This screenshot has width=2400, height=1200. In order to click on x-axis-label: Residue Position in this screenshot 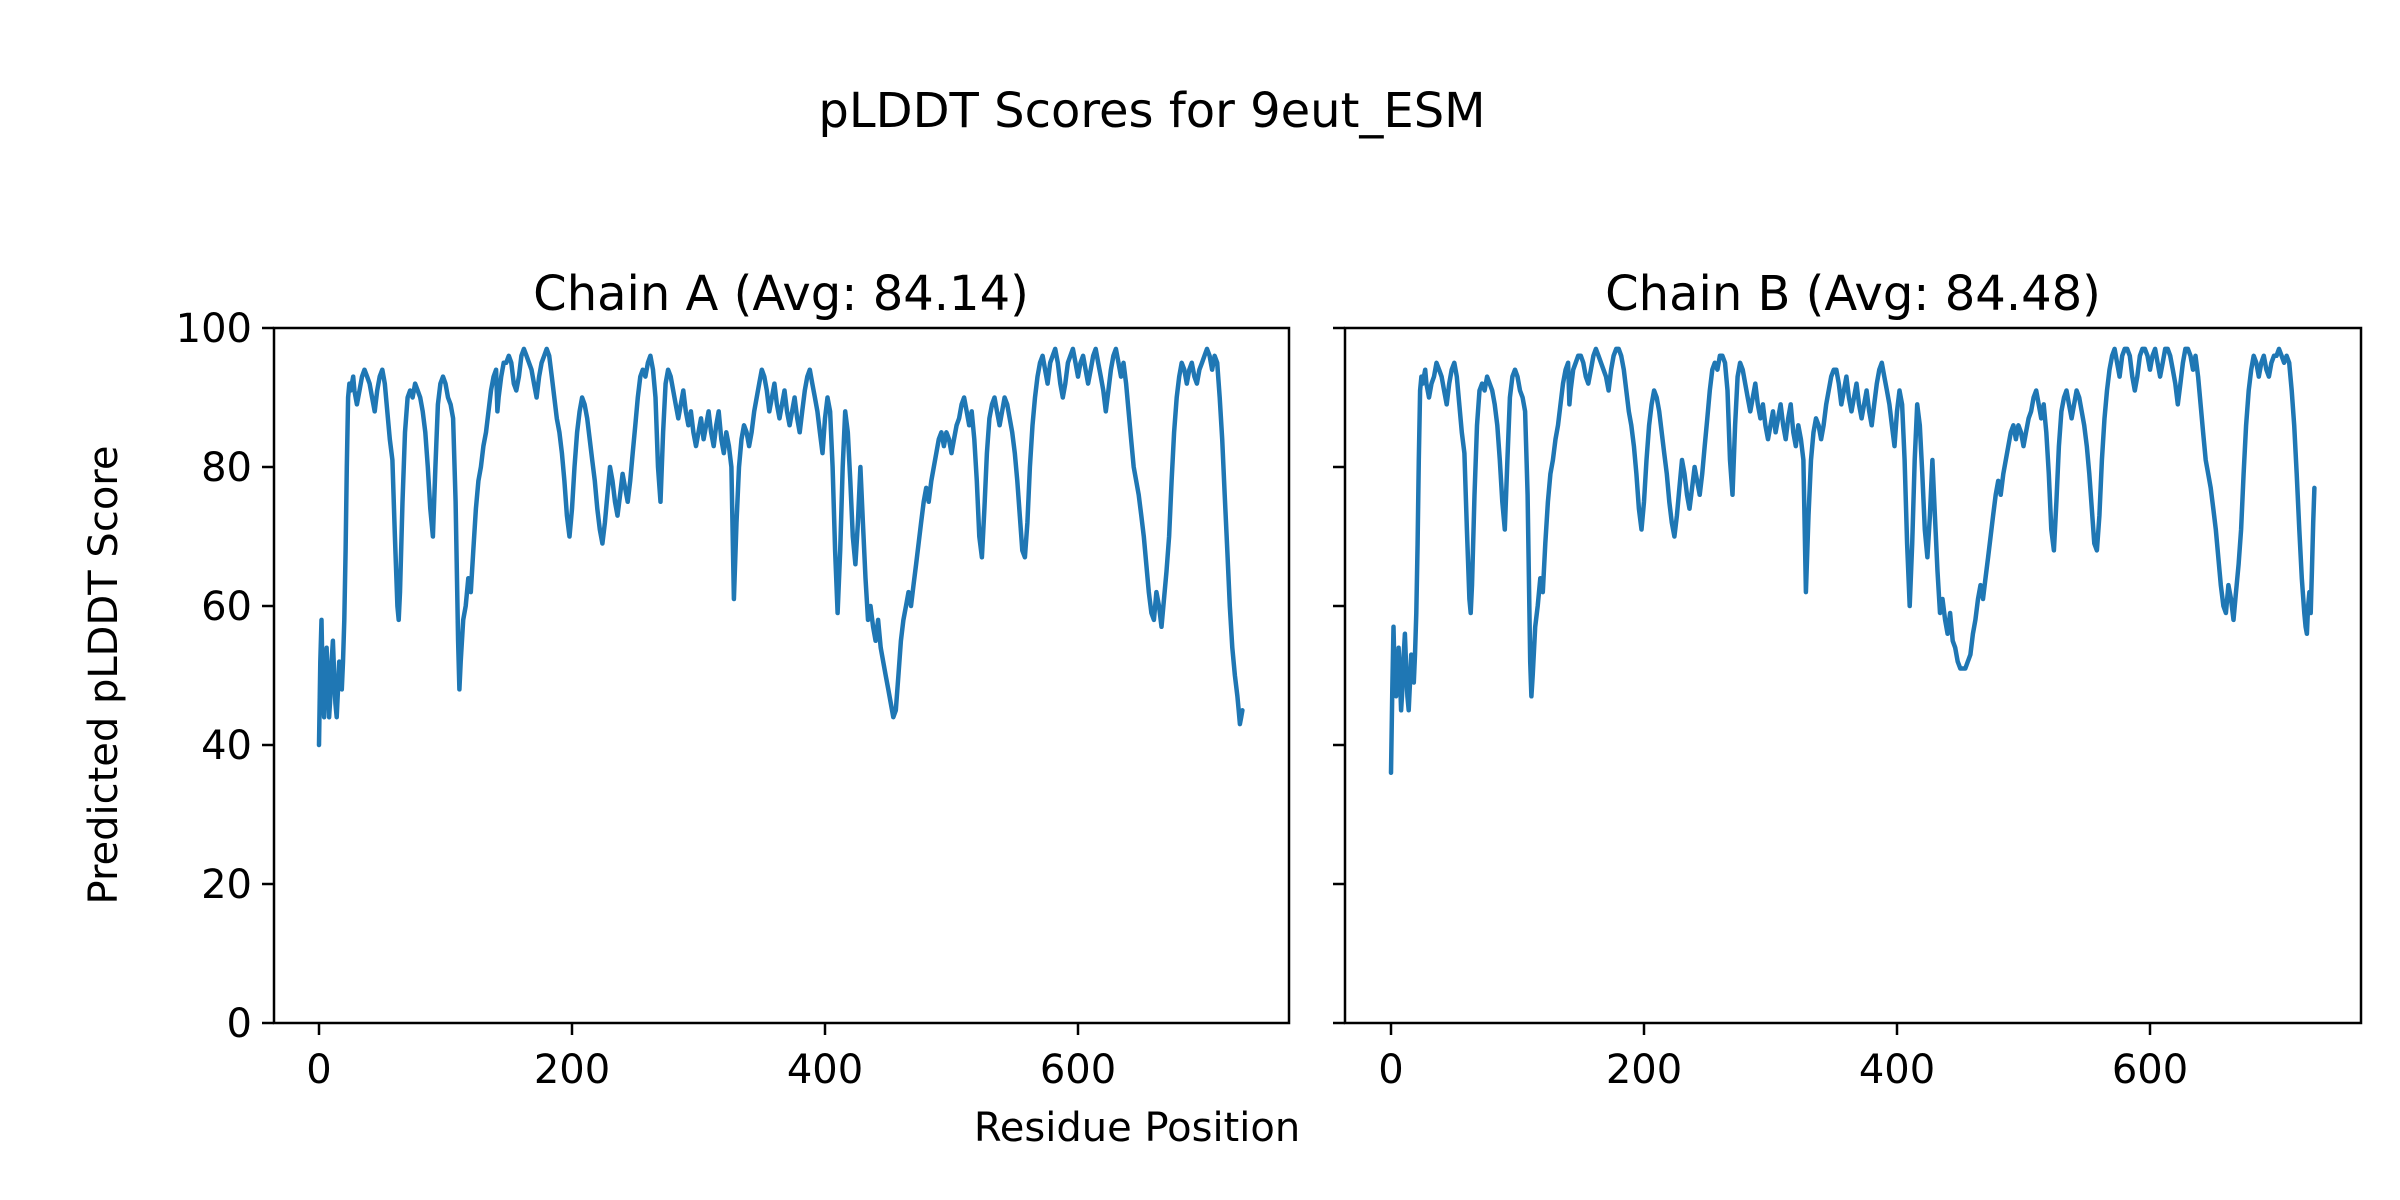, I will do `click(1137, 1128)`.